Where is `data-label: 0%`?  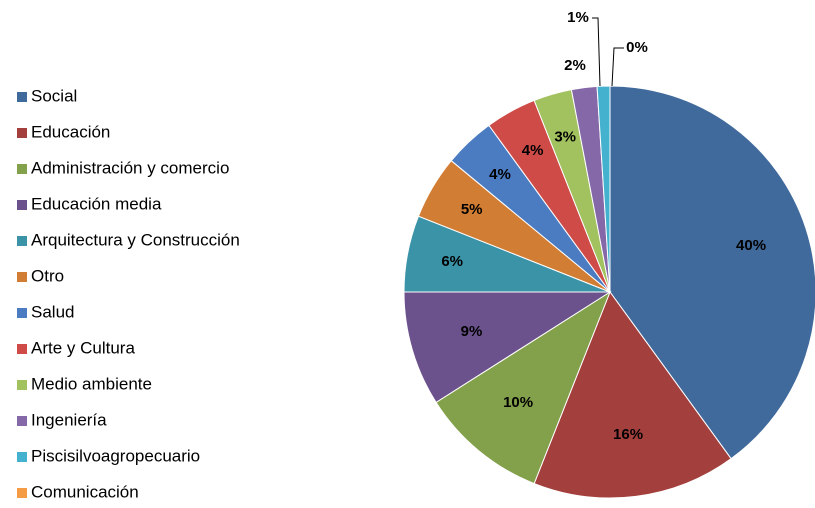 data-label: 0% is located at coordinates (637, 47).